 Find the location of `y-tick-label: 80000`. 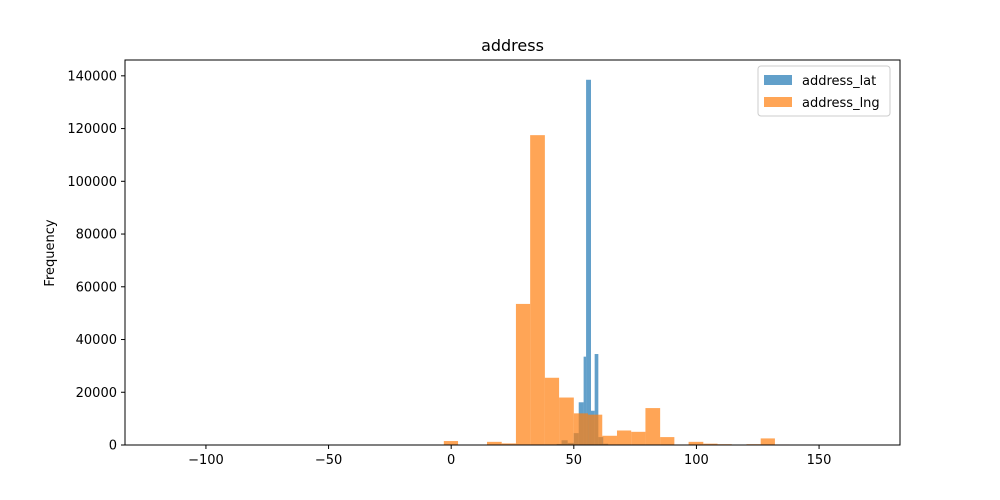

y-tick-label: 80000 is located at coordinates (96, 235).